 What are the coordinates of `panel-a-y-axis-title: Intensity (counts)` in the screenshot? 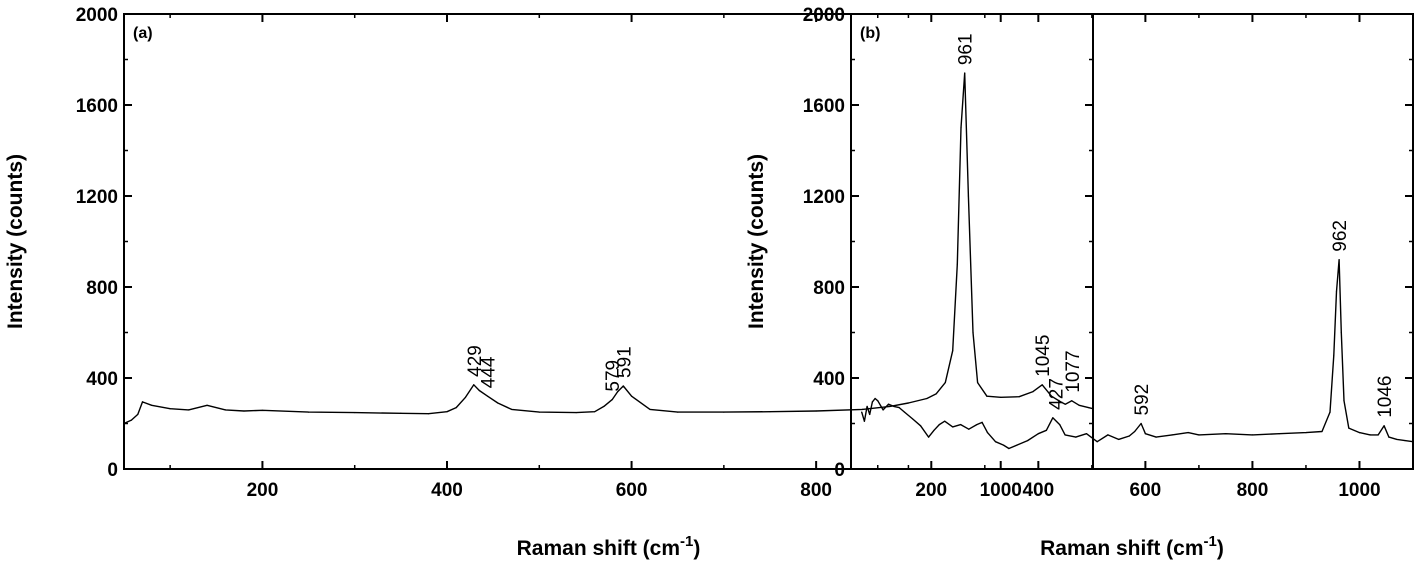 It's located at (15, 241).